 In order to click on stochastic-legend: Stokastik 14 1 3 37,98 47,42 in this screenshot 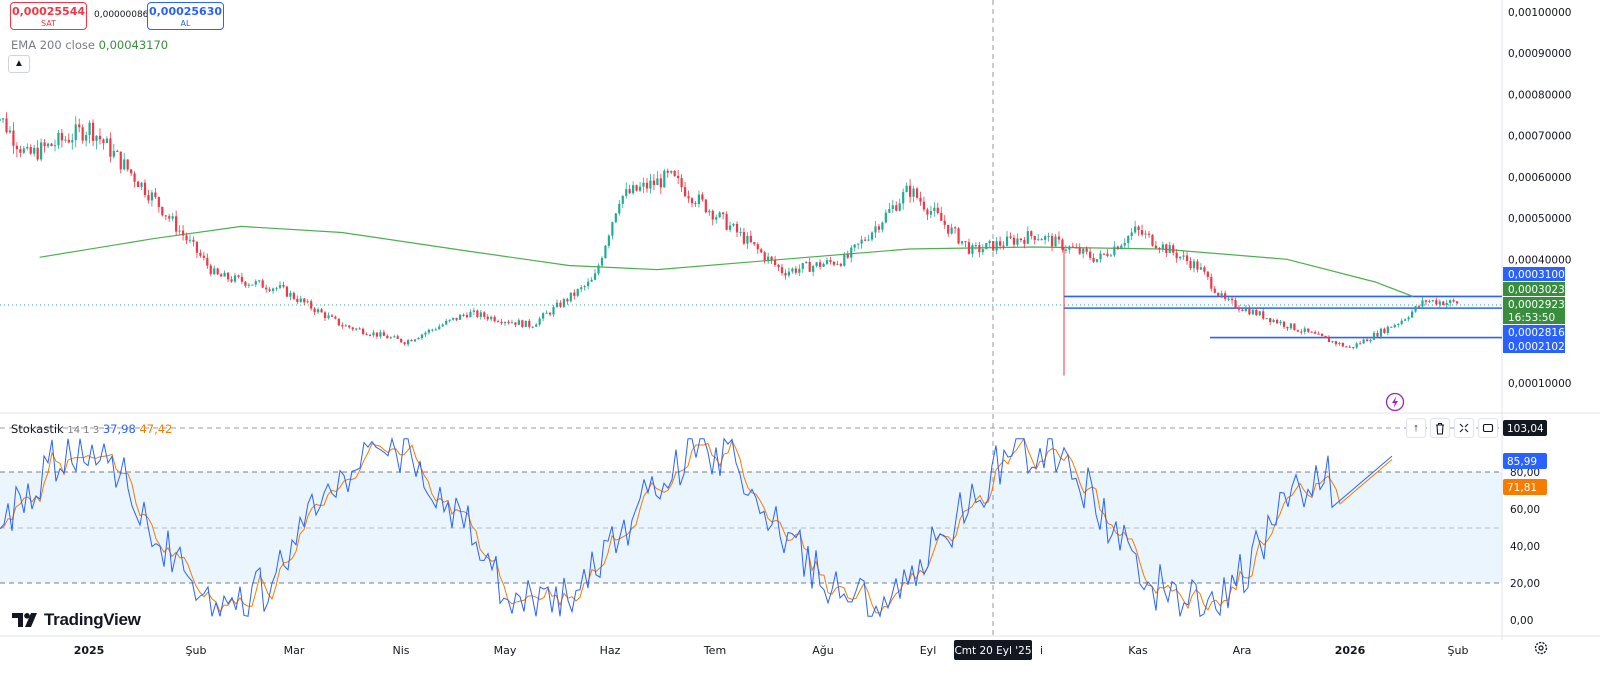, I will do `click(91, 429)`.